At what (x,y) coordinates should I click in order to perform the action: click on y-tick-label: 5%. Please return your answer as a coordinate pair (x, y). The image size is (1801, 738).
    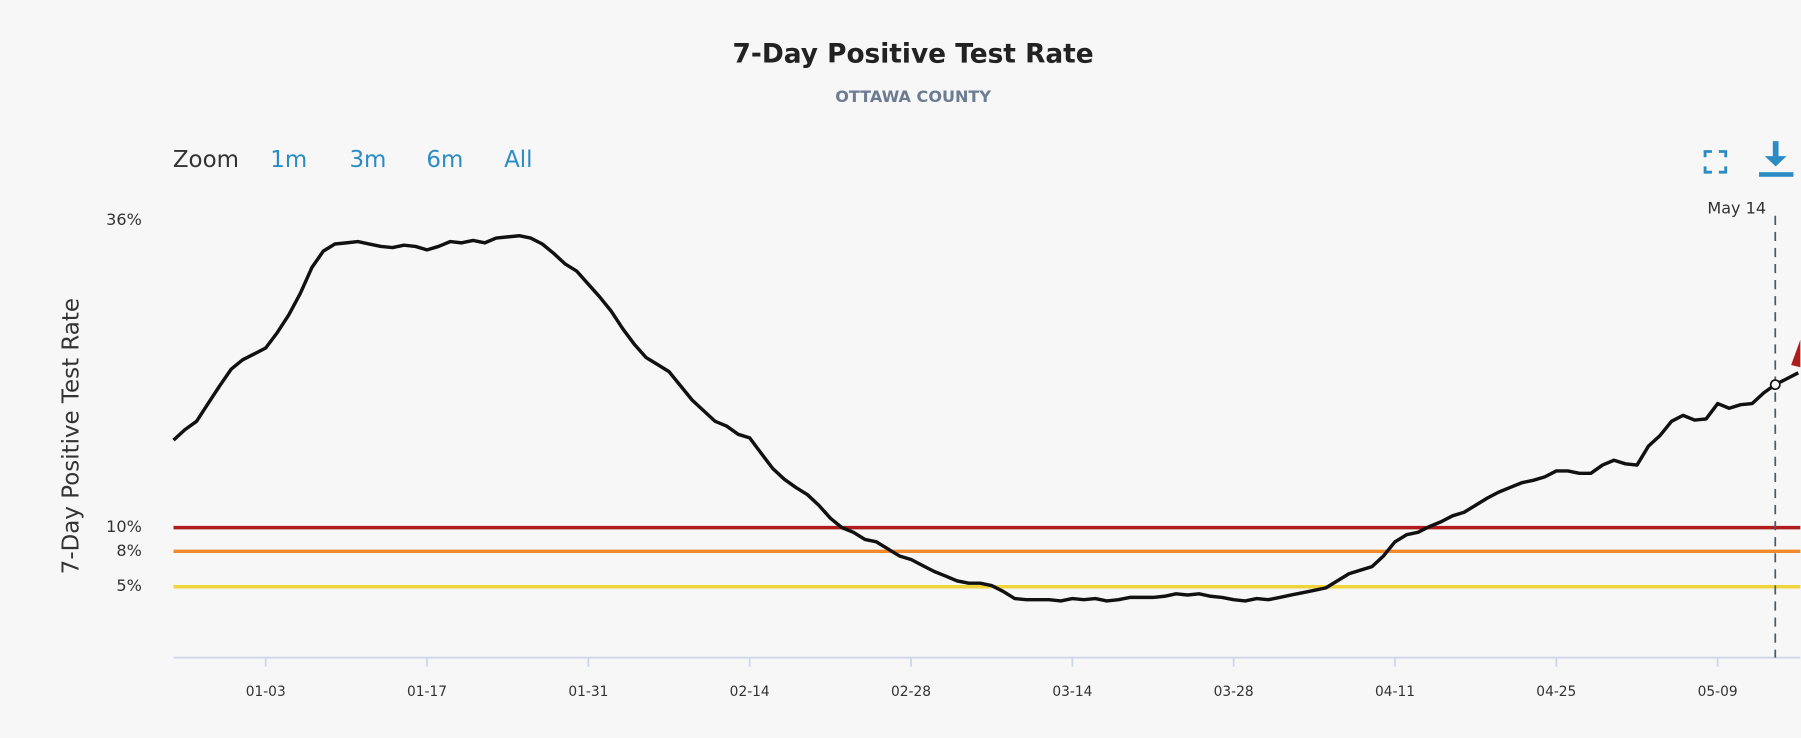
    Looking at the image, I should click on (128, 585).